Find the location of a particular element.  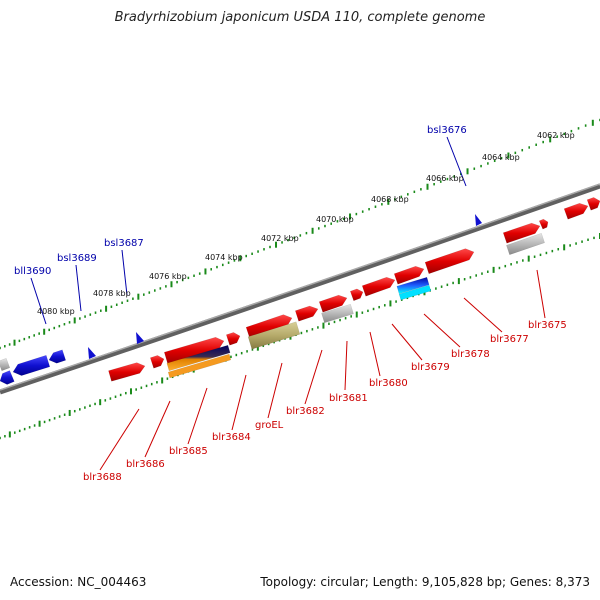

gene-blr3677-grey is located at coordinates (525, 244).